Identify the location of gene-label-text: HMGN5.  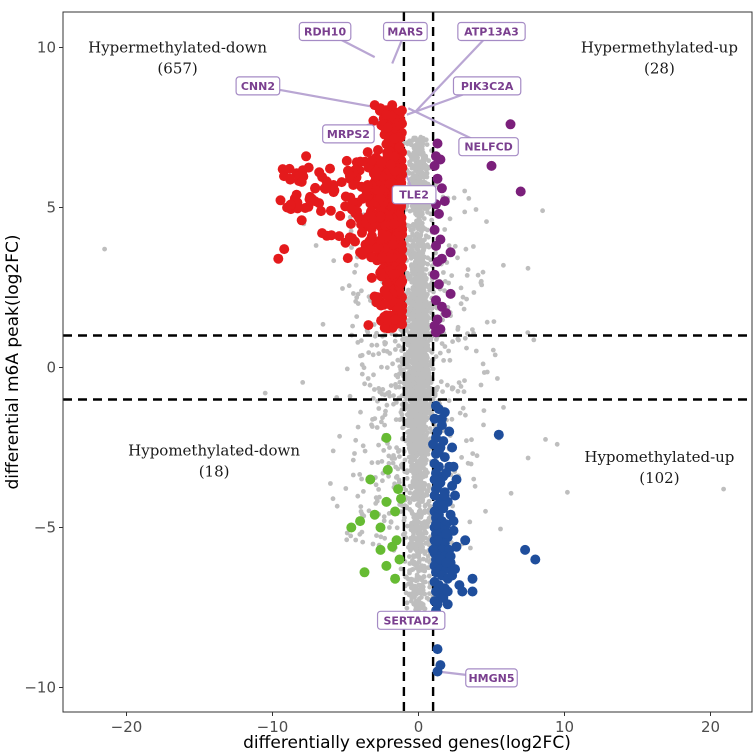
(491, 678).